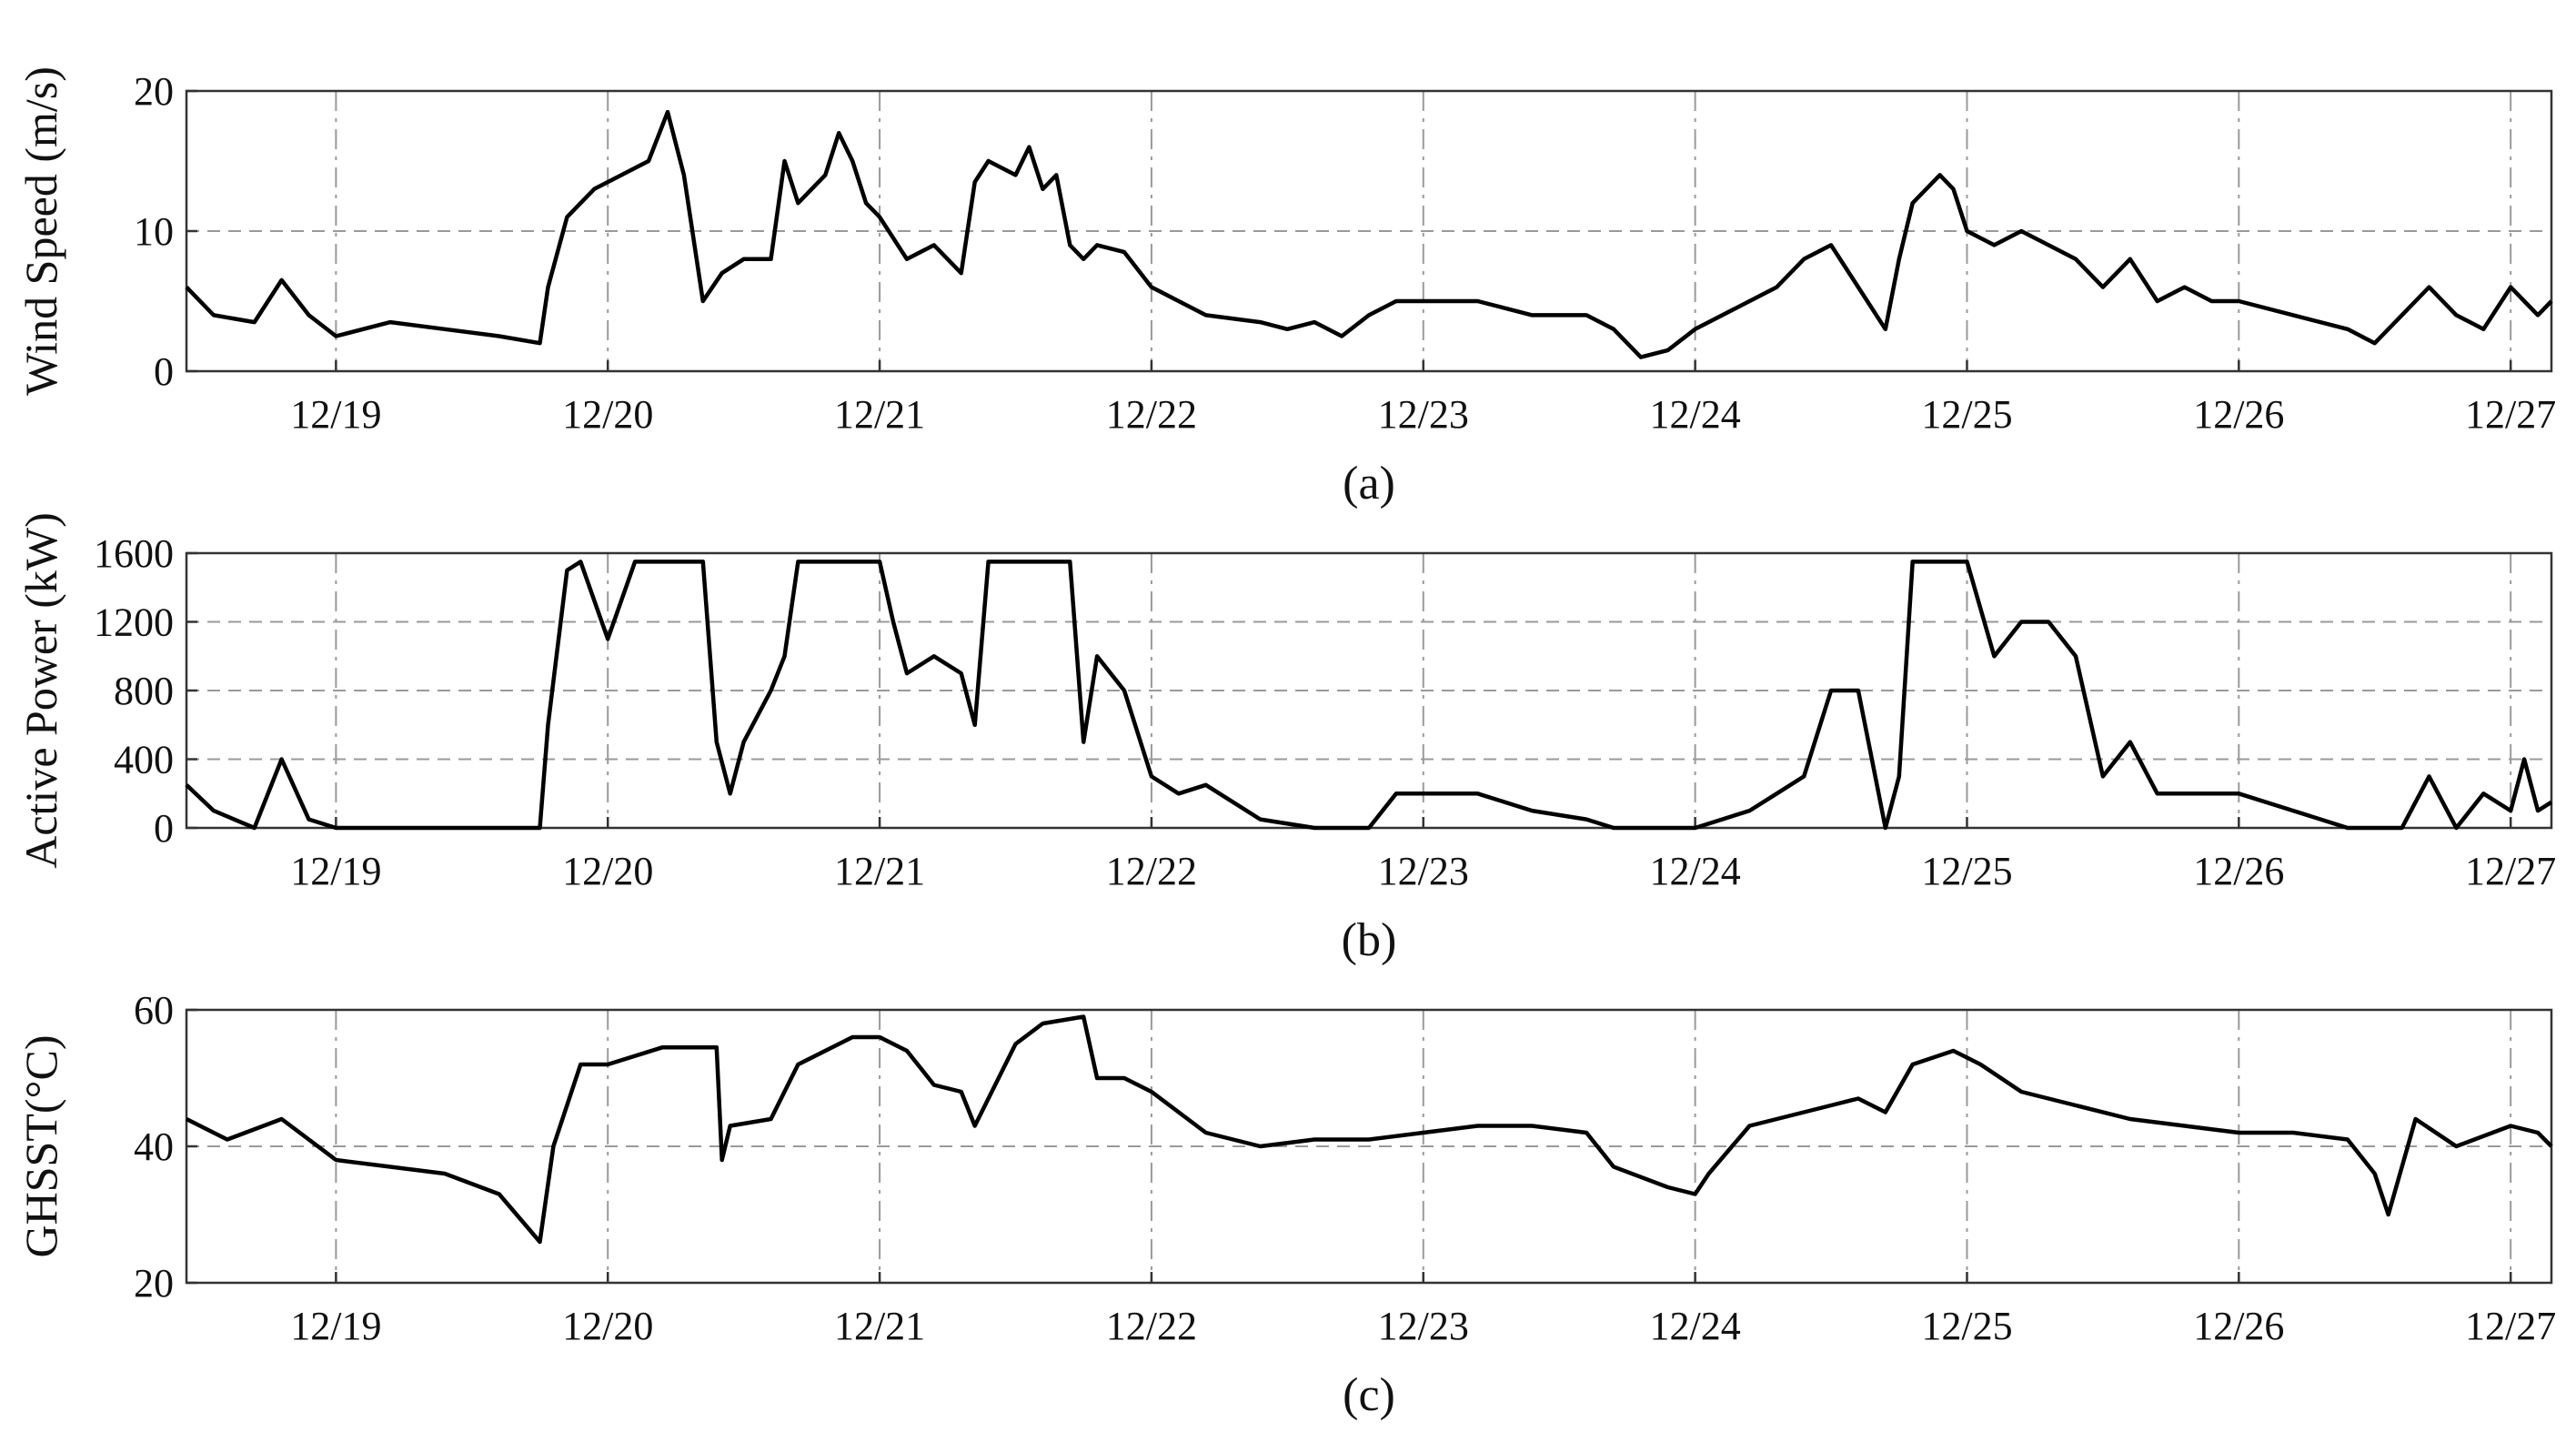 The width and height of the screenshot is (2576, 1432). Describe the element at coordinates (1369, 1395) in the screenshot. I see `panel-caption: (c)` at that location.